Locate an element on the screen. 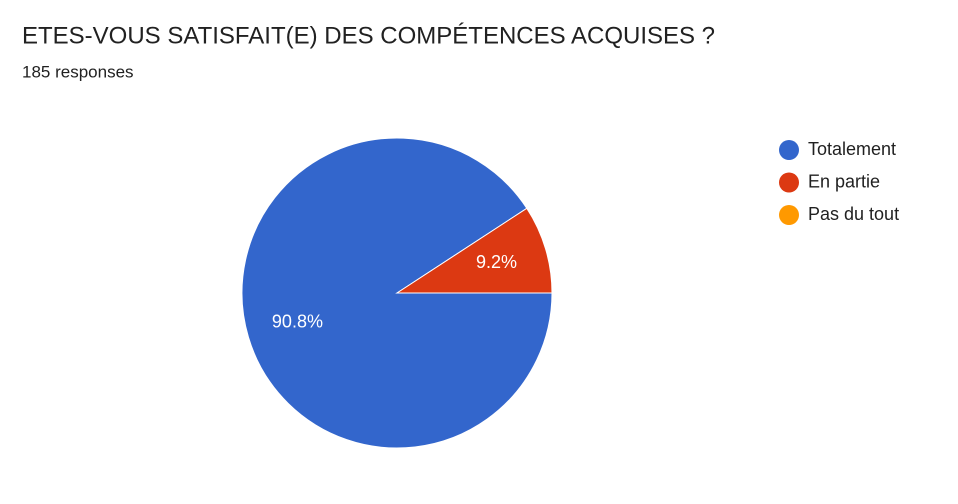 The height and width of the screenshot is (504, 958). legend-label: En partie is located at coordinates (844, 181).